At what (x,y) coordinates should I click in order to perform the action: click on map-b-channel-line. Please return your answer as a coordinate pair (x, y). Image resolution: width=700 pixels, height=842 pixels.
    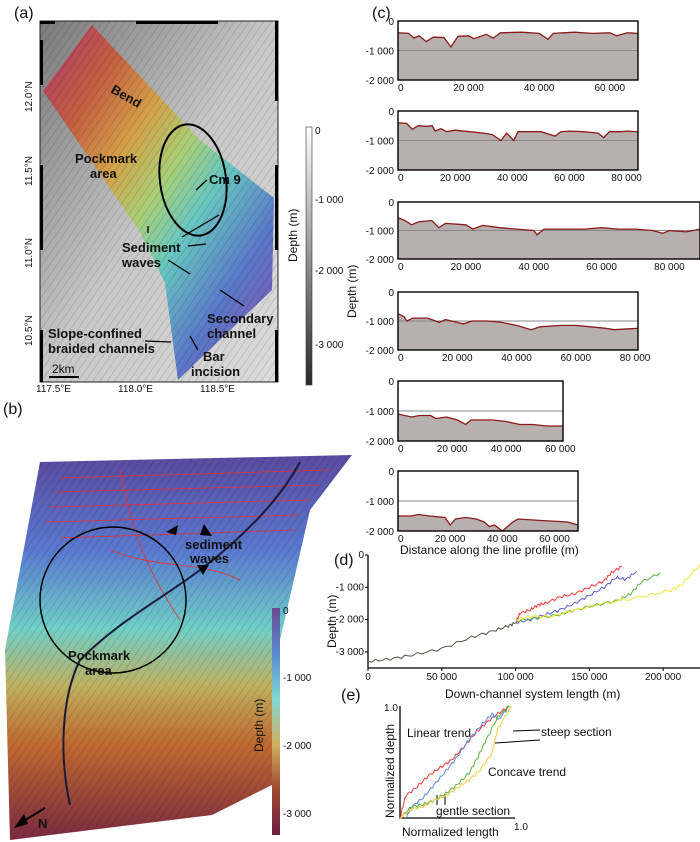
    Looking at the image, I should click on (181, 633).